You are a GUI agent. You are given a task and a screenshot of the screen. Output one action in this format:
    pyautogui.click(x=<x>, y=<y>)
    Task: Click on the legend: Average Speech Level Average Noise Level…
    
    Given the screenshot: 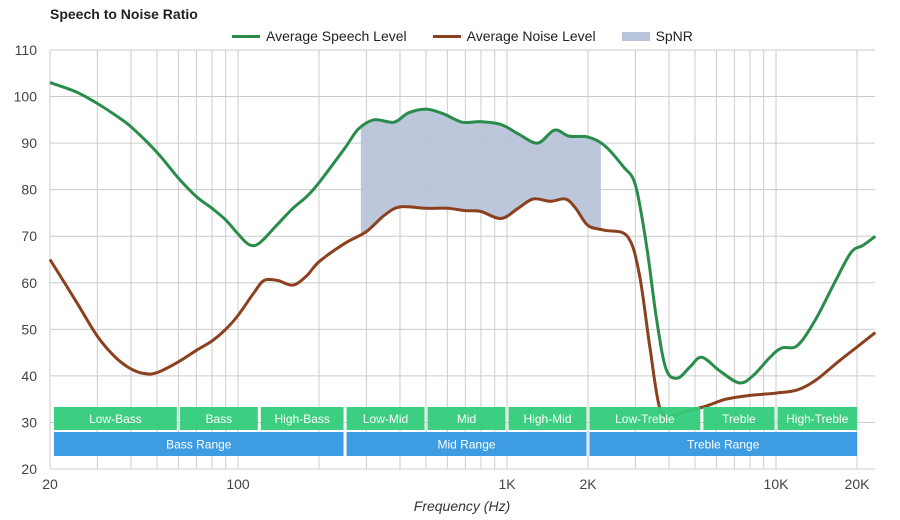 What is the action you would take?
    pyautogui.click(x=475, y=36)
    